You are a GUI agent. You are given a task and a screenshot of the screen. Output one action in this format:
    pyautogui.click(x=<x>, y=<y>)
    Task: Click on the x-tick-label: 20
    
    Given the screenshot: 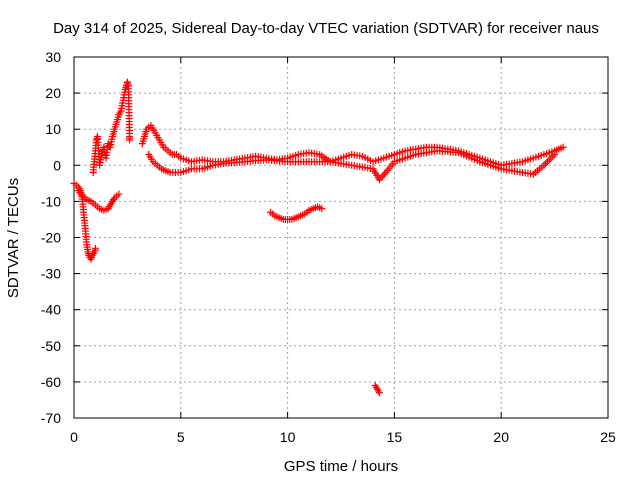 What is the action you would take?
    pyautogui.click(x=501, y=437)
    